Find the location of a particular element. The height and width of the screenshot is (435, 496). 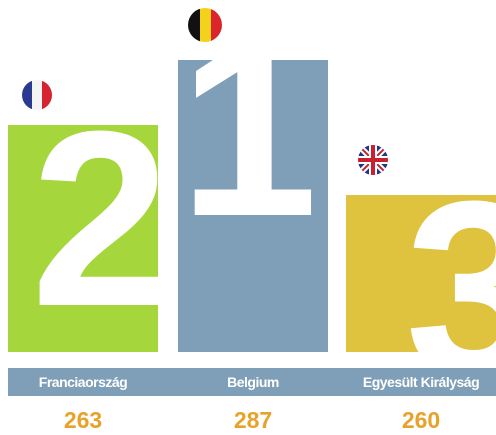

label-band is located at coordinates (252, 382).